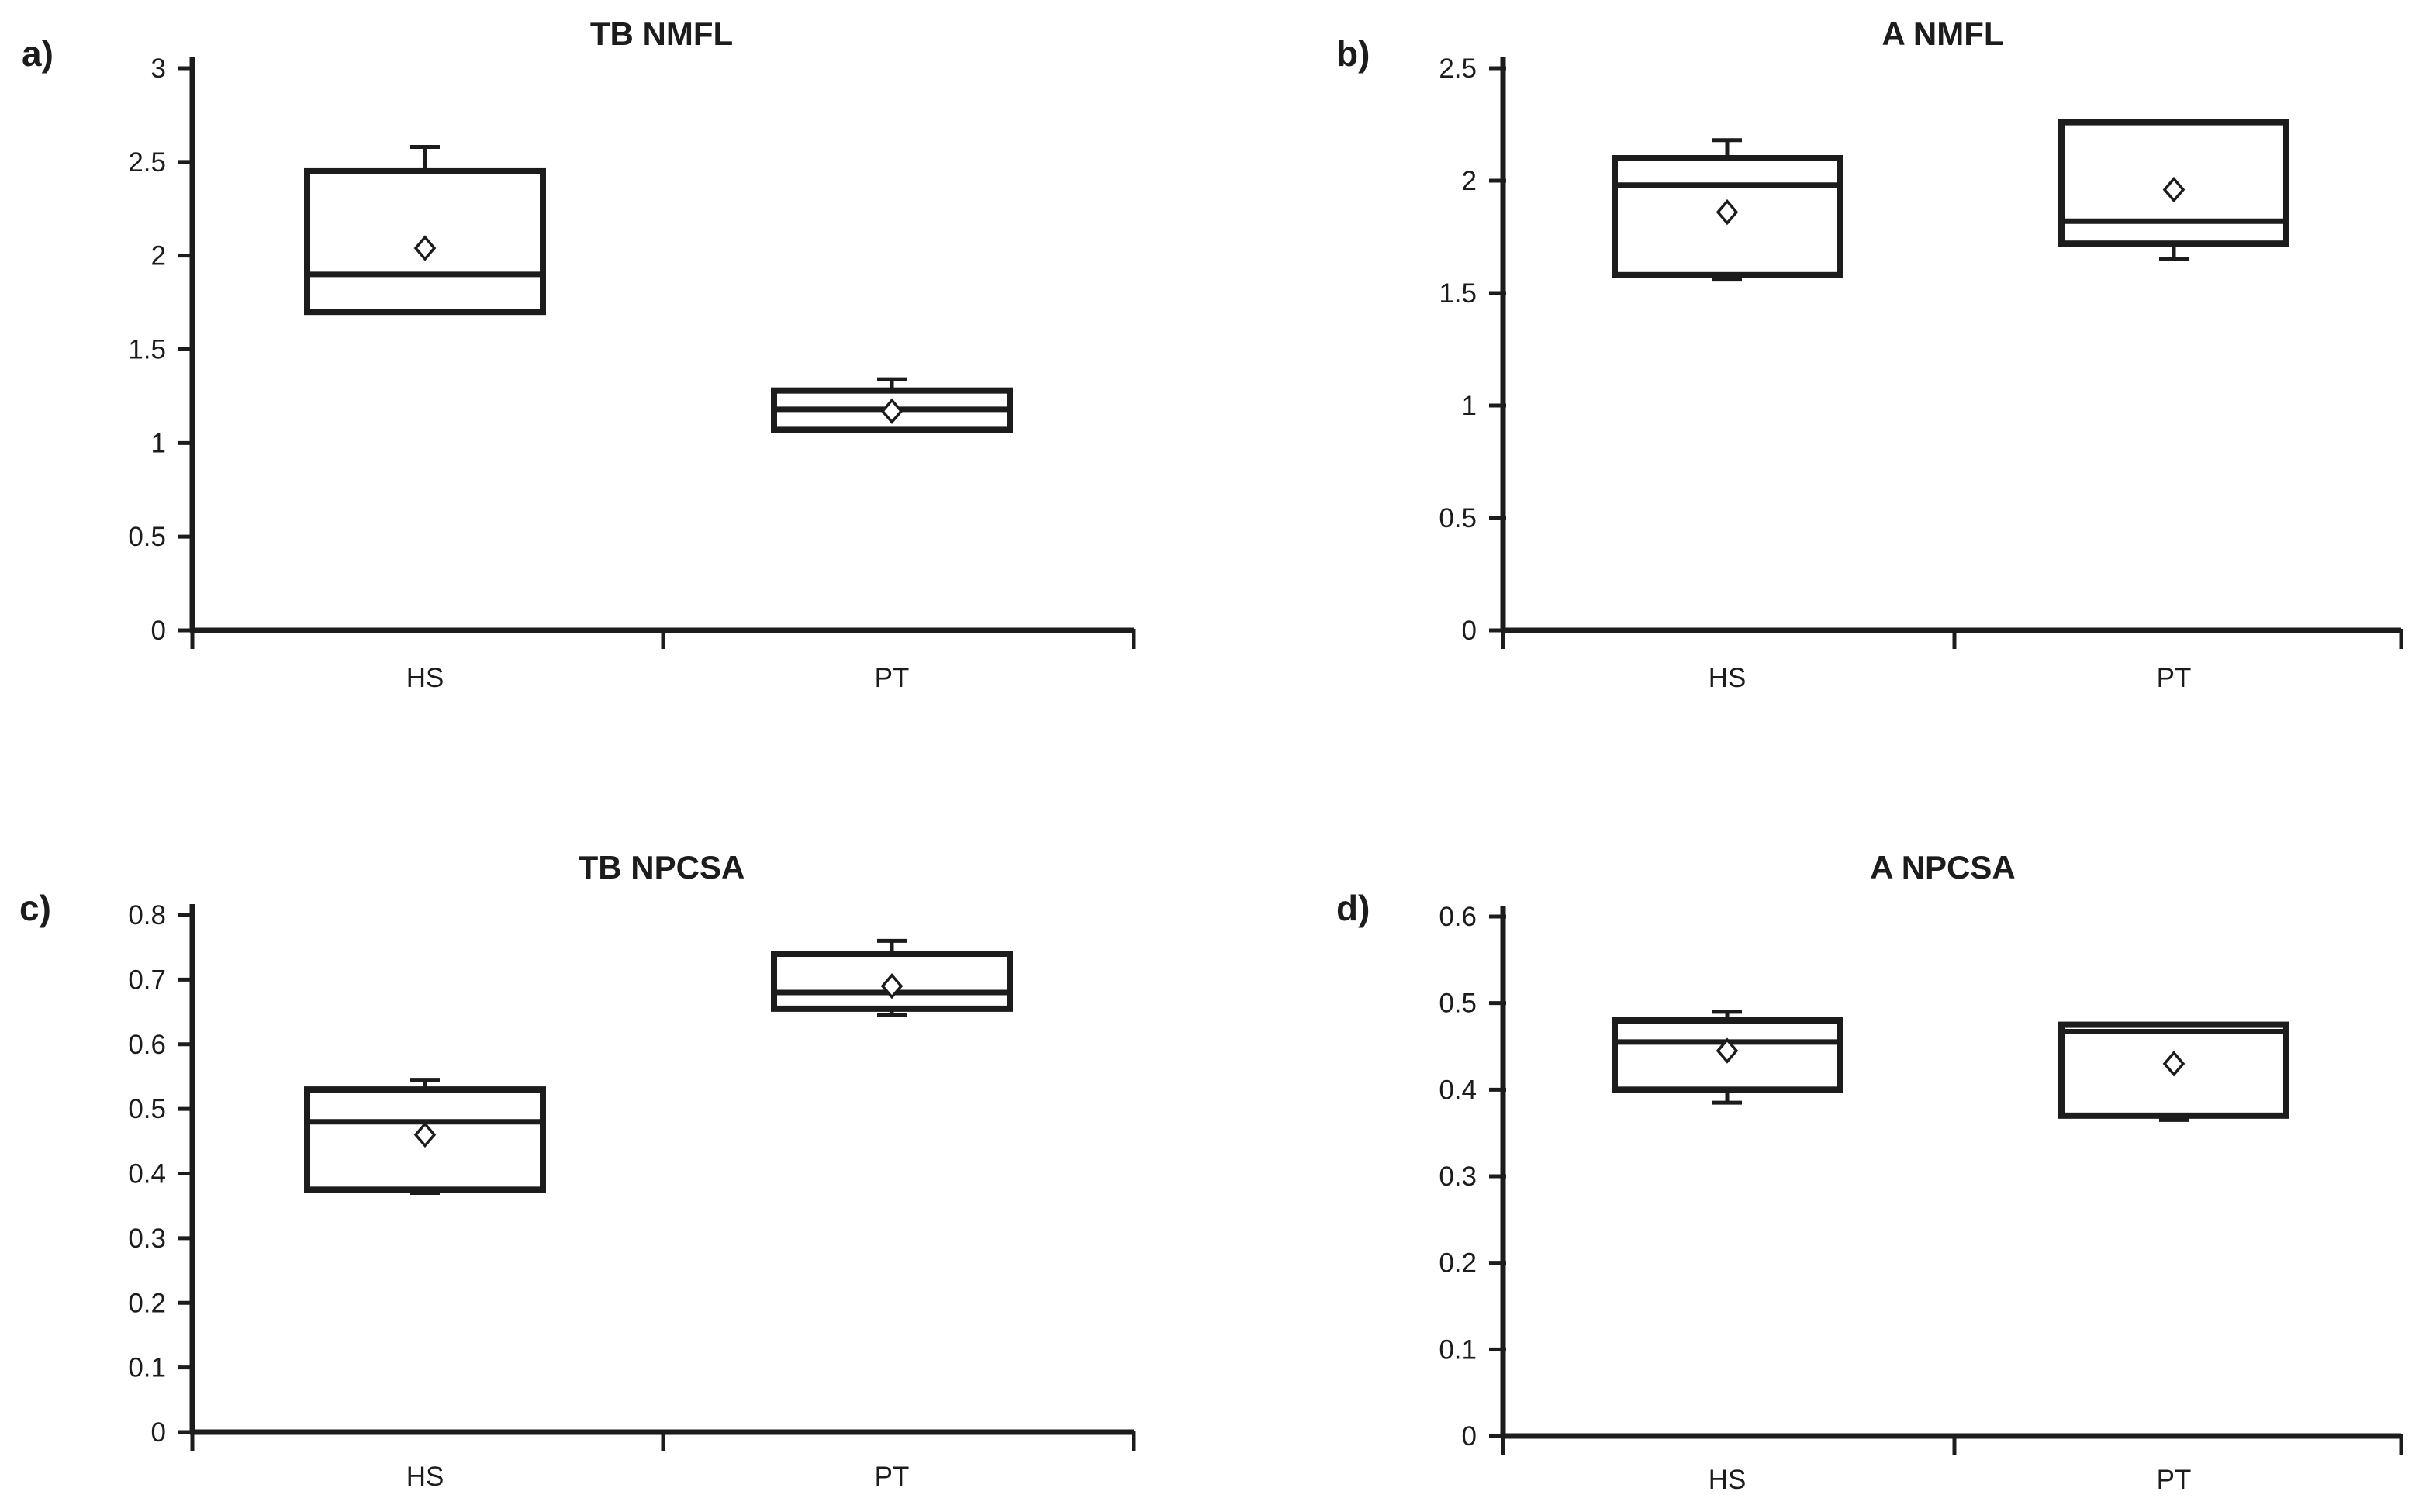 The width and height of the screenshot is (2412, 1512). Describe the element at coordinates (1942, 34) in the screenshot. I see `panel-title: A NMFL` at that location.